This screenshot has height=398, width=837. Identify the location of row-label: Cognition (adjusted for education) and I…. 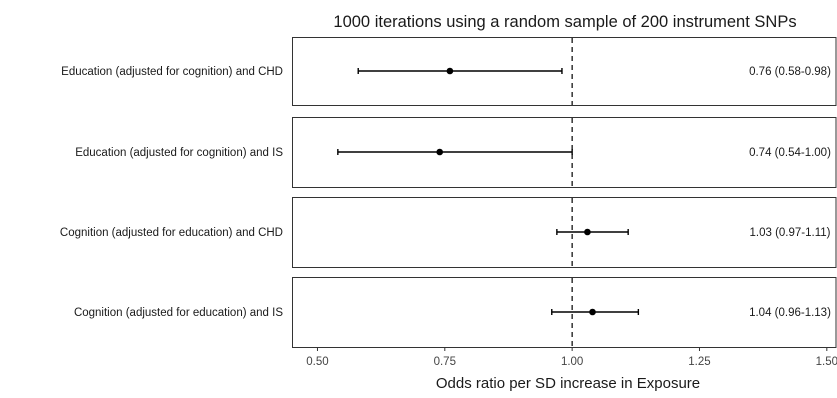
(178, 313).